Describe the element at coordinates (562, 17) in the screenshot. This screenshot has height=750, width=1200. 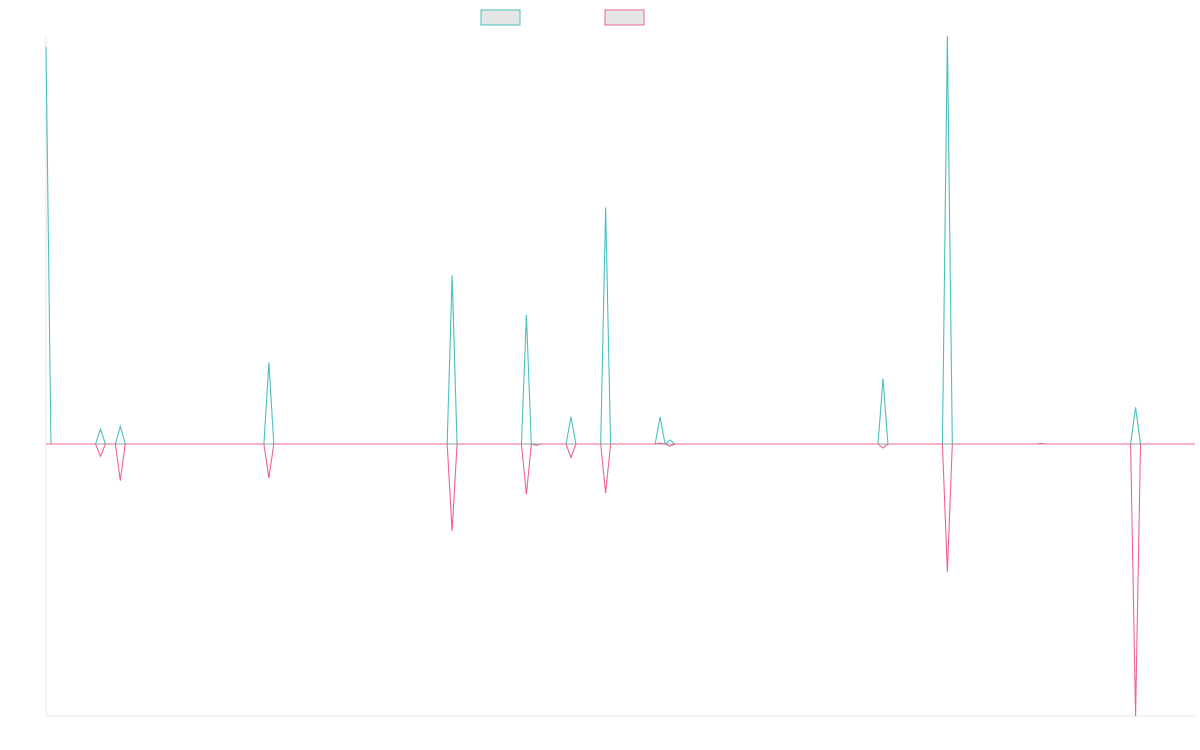
I see `legend` at that location.